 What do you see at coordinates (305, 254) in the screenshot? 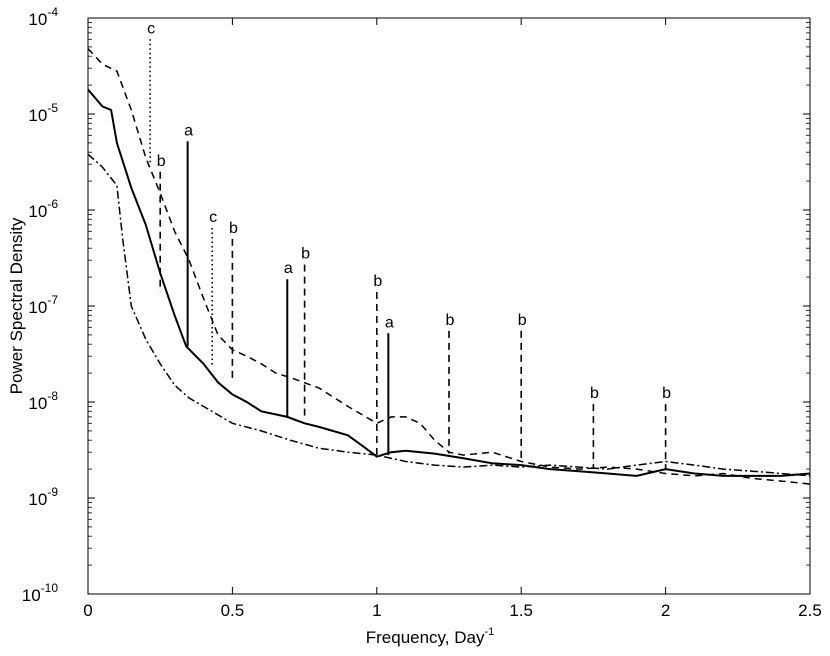
I see `peak-label-b-6: b` at bounding box center [305, 254].